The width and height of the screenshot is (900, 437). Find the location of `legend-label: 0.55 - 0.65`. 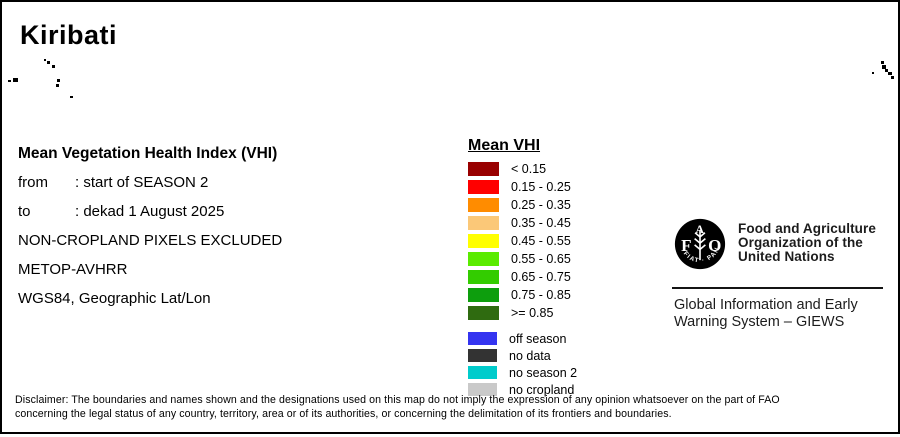

legend-label: 0.55 - 0.65 is located at coordinates (541, 259).